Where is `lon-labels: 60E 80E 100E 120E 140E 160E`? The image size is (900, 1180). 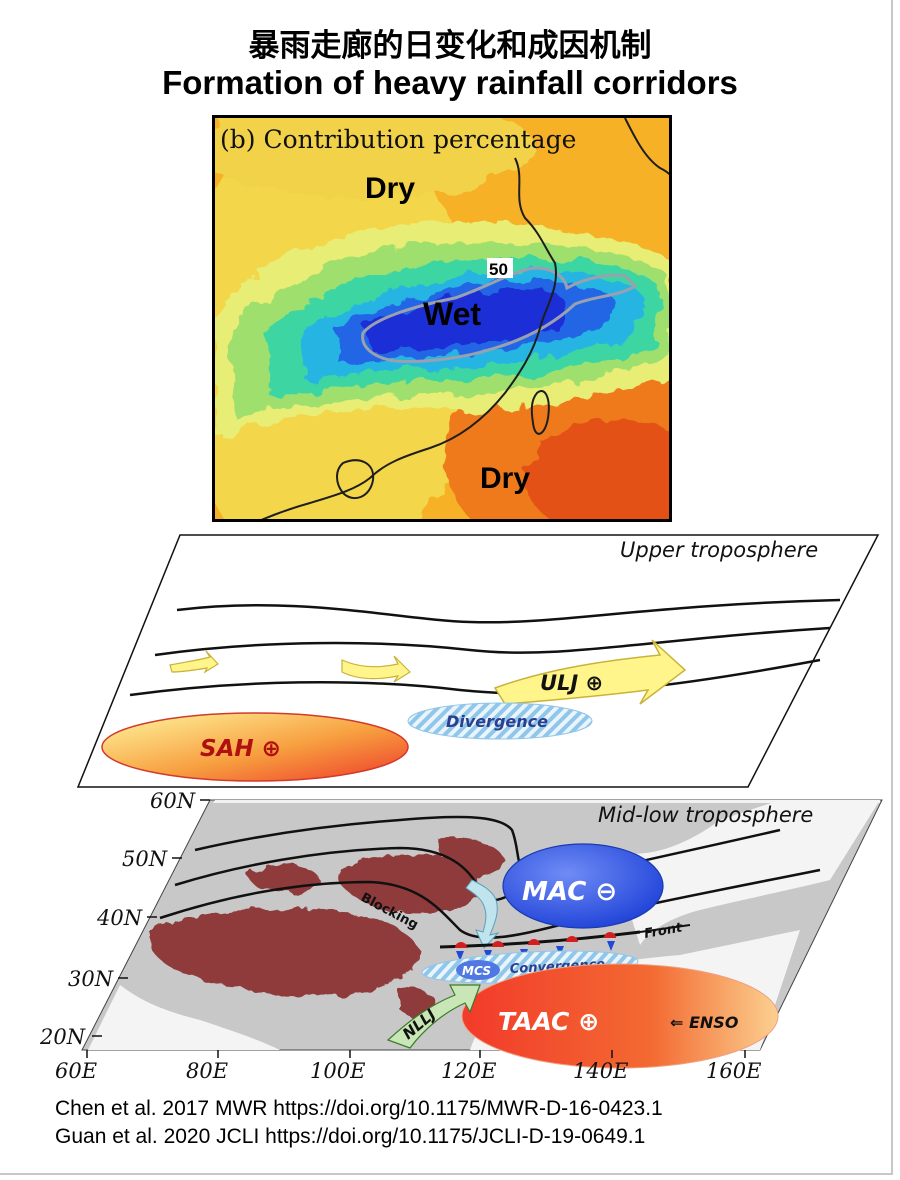
lon-labels: 60E 80E 100E 120E 140E 160E is located at coordinates (408, 1071).